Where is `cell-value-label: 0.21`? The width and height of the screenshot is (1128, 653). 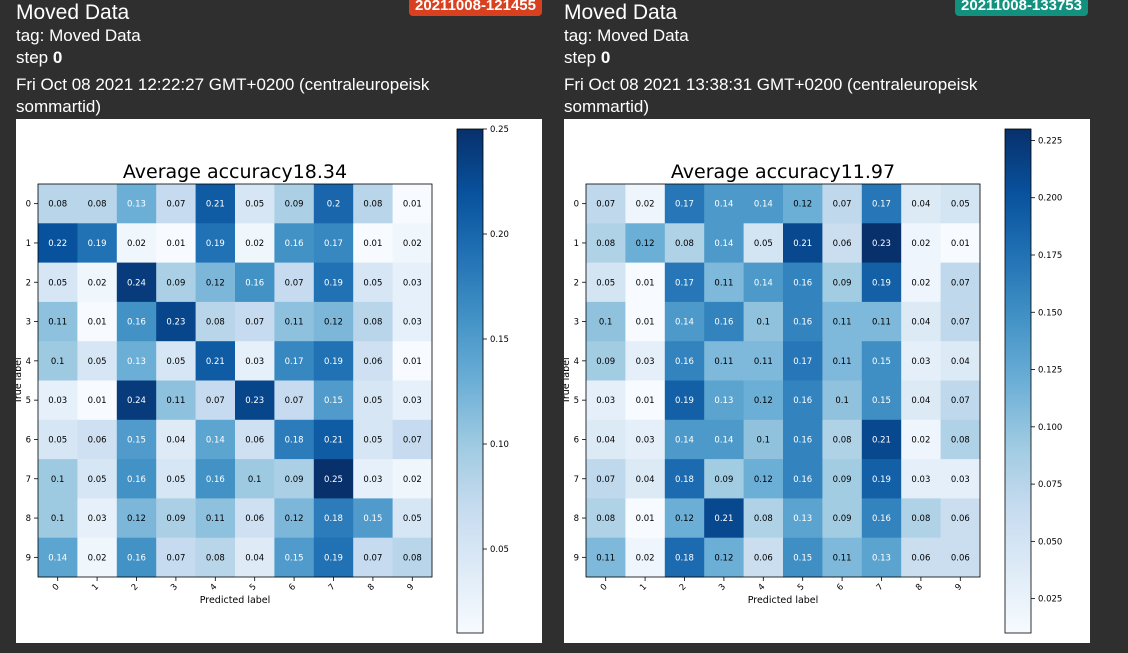
cell-value-label: 0.21 is located at coordinates (333, 440).